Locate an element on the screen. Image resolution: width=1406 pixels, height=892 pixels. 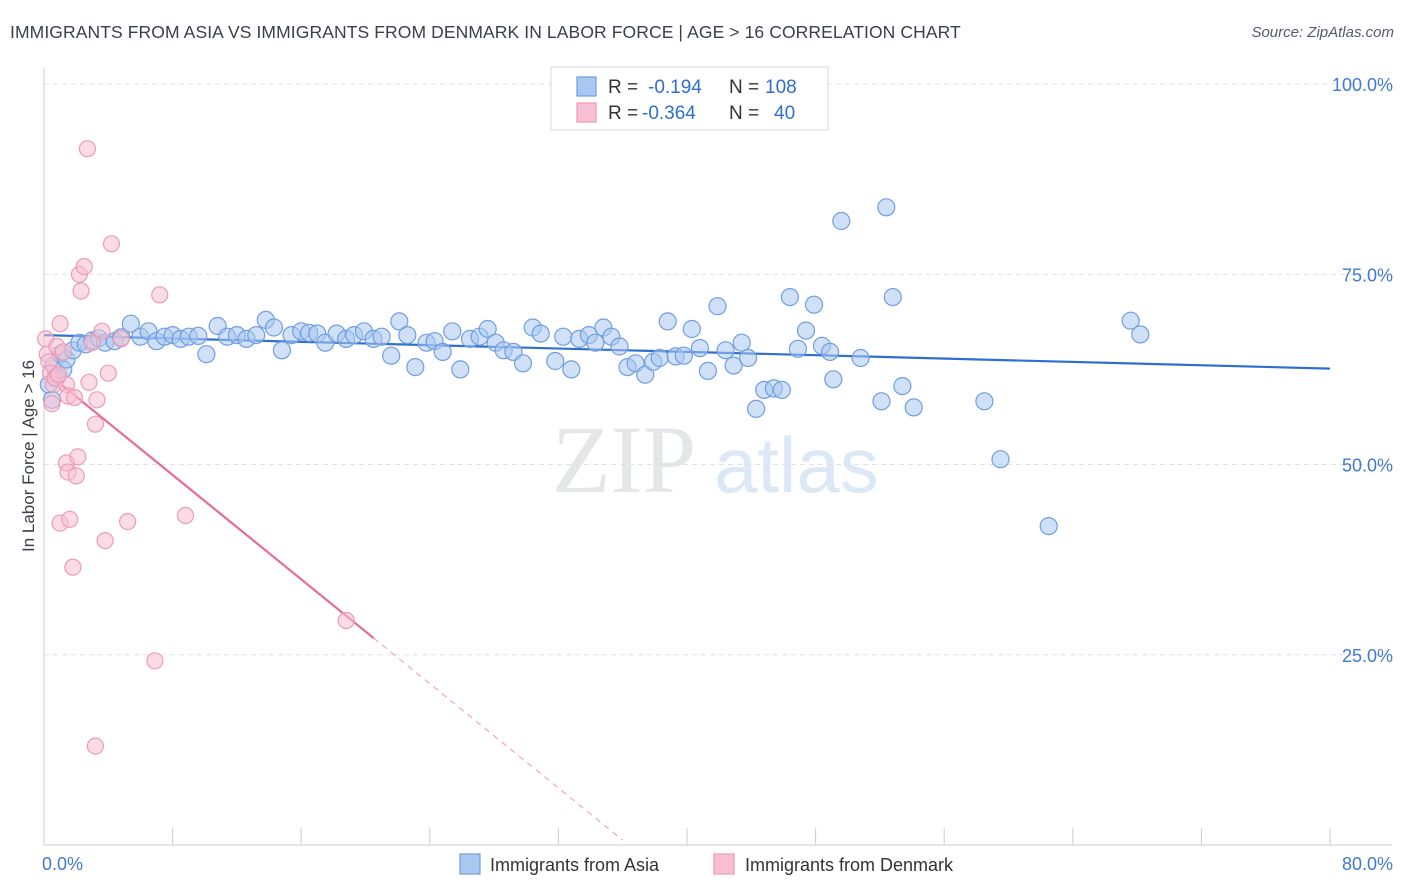
source-note: Source: ZipAtlas.com is located at coordinates (1322, 32).